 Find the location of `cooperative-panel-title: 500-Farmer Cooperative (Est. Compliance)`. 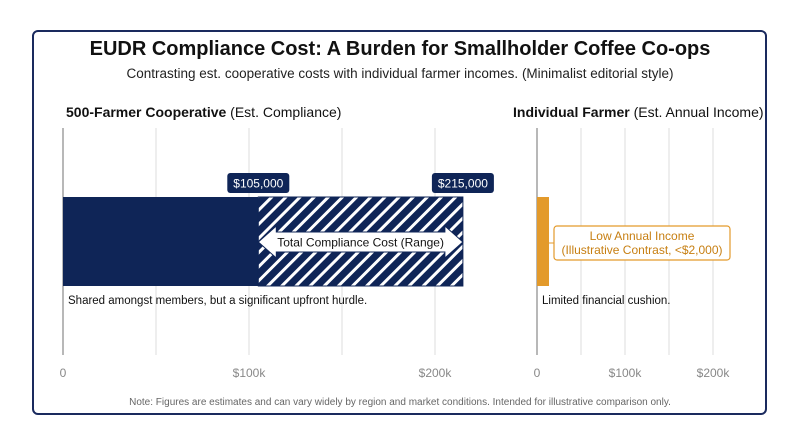

cooperative-panel-title: 500-Farmer Cooperative (Est. Compliance) is located at coordinates (203, 112).